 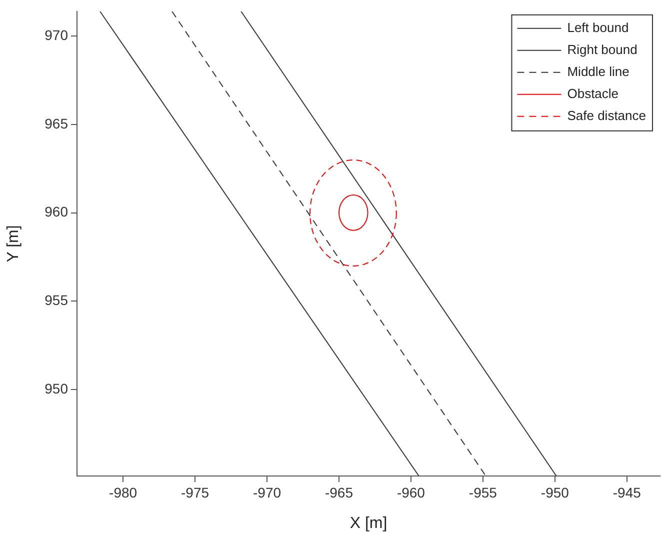 I want to click on x-tick-label: -950, so click(x=555, y=492).